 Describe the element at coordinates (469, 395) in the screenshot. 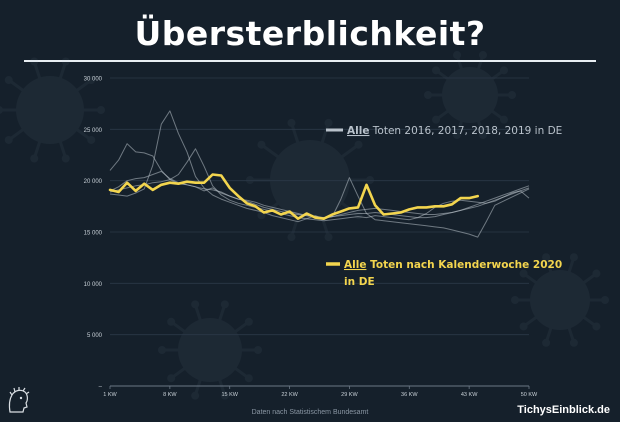

I see `x-tick-label: 43 KW` at that location.